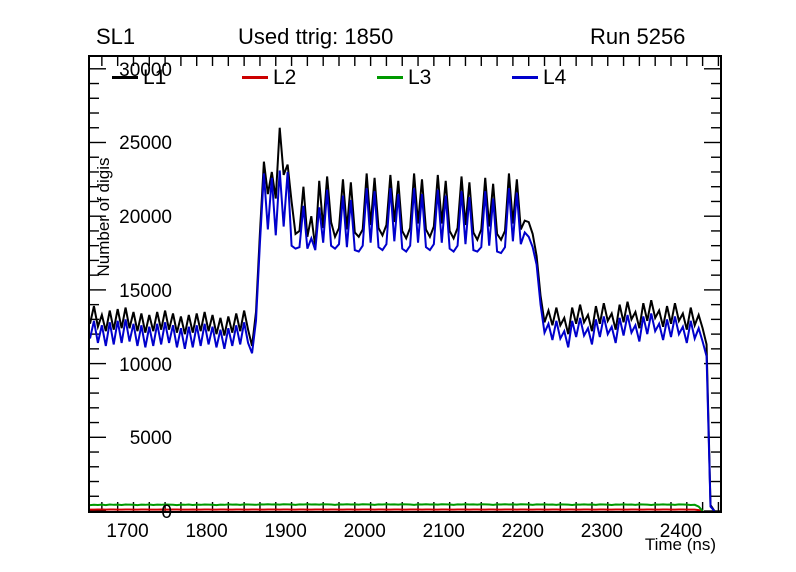 The width and height of the screenshot is (796, 572). I want to click on legend-label-l2: L2, so click(285, 77).